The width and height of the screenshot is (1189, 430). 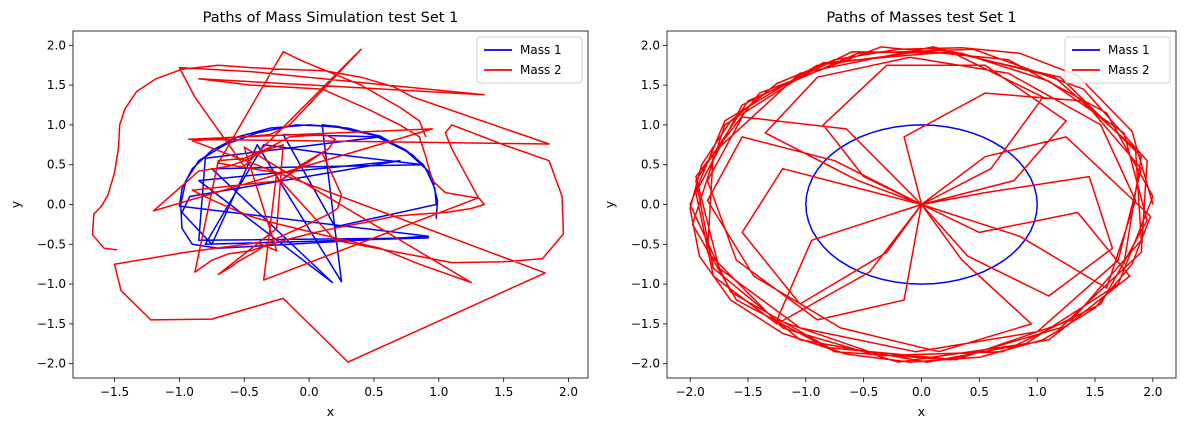 What do you see at coordinates (921, 18) in the screenshot?
I see `chart-title: Paths of Masses test Set 1` at bounding box center [921, 18].